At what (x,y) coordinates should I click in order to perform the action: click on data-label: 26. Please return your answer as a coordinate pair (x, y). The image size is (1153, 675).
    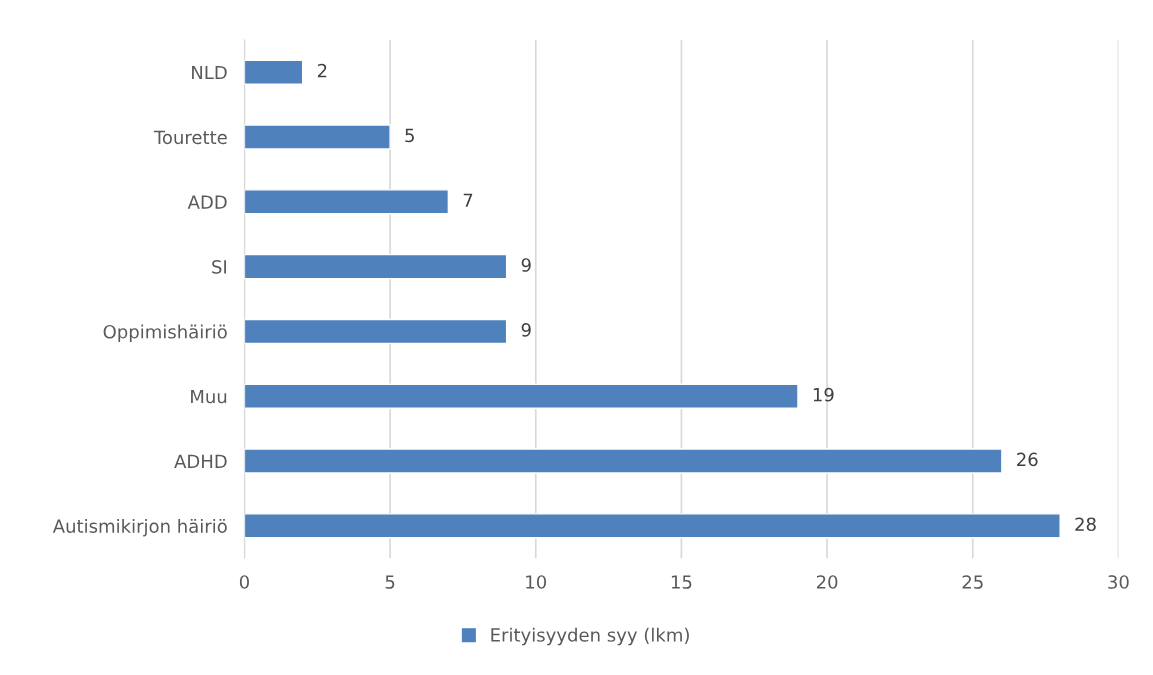
    Looking at the image, I should click on (1027, 459).